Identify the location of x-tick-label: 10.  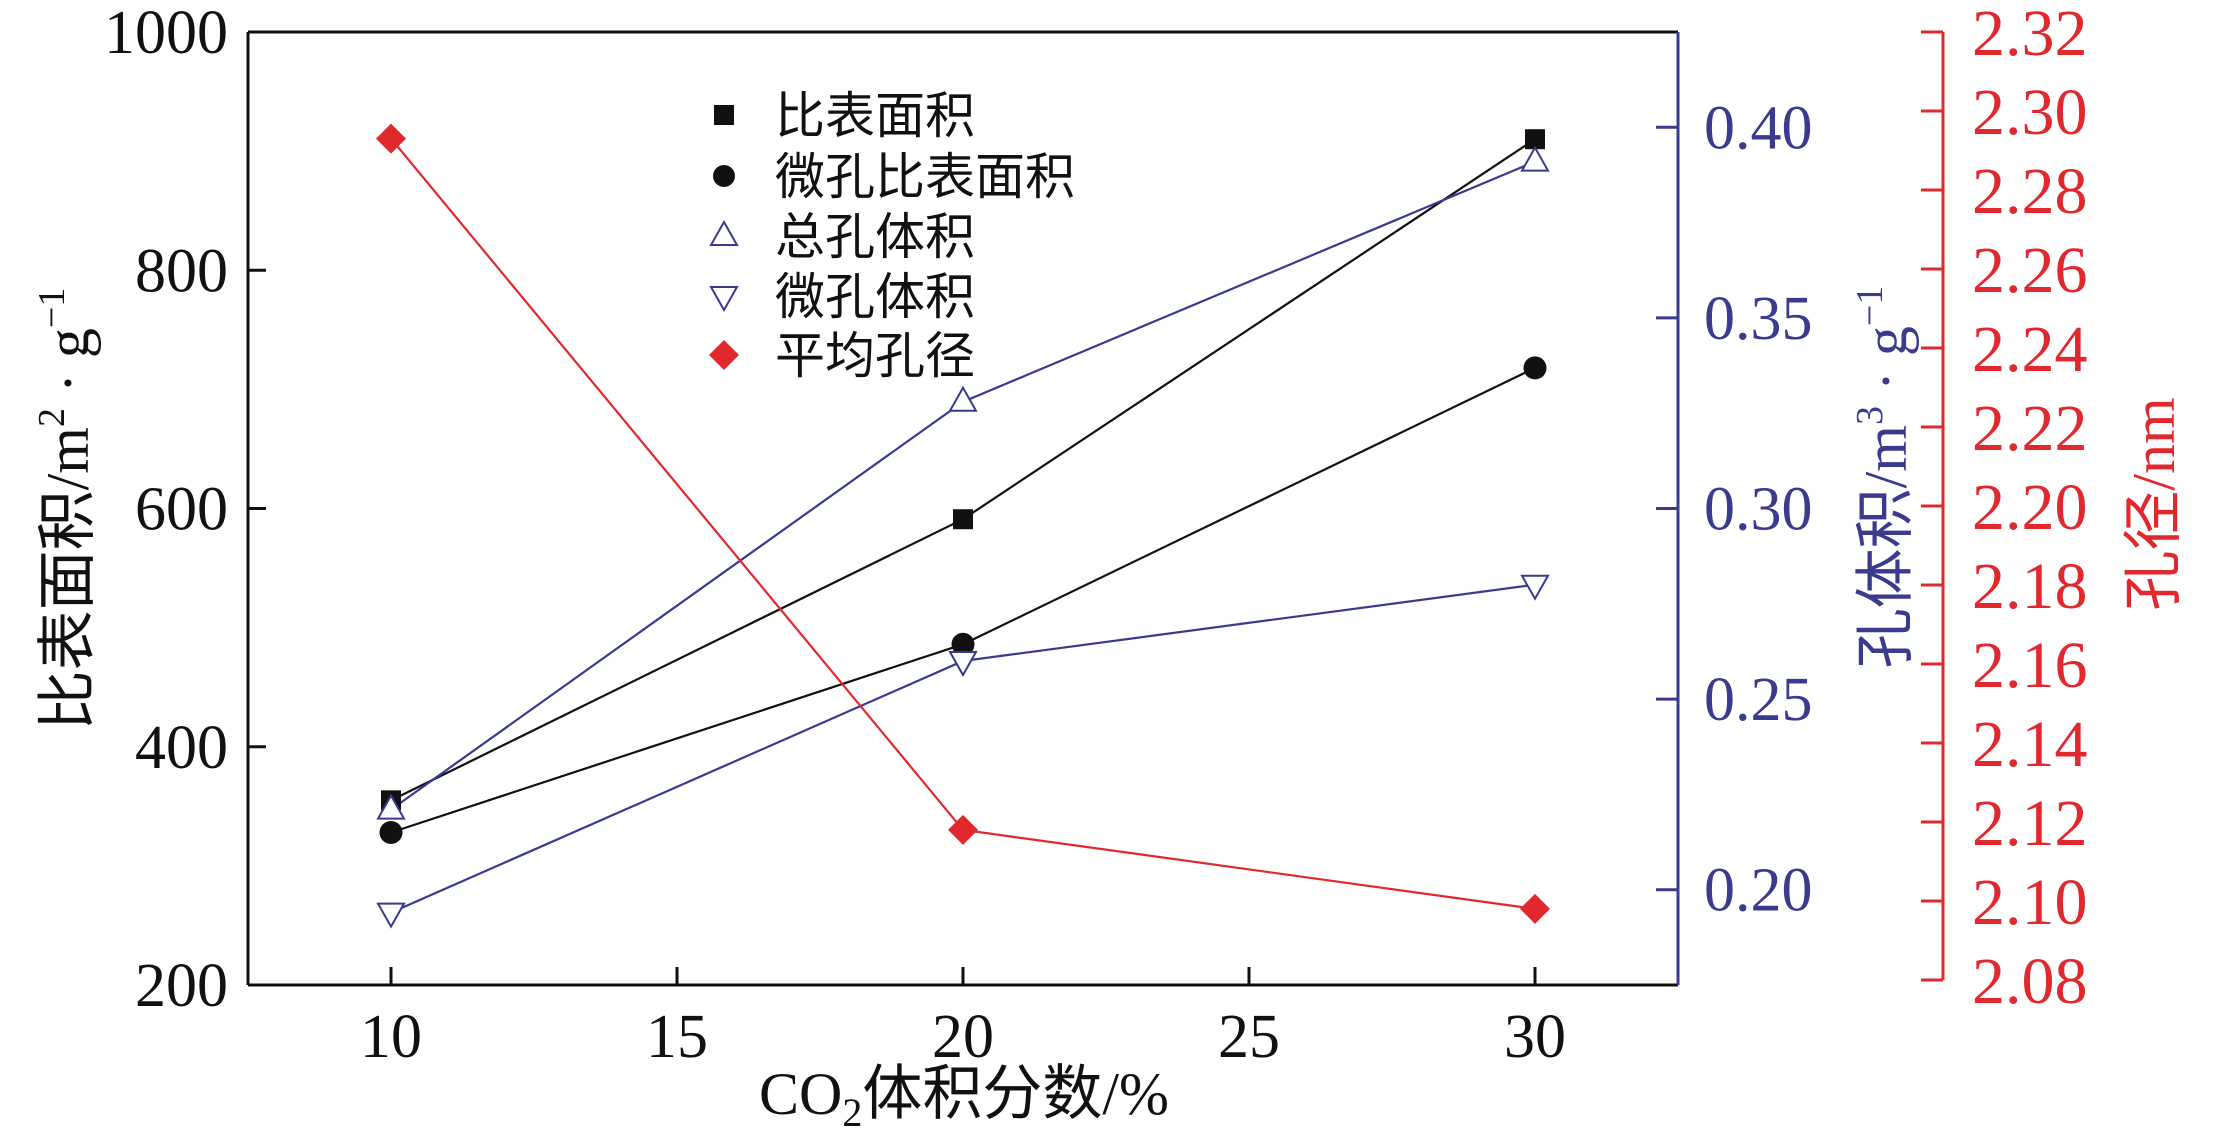
(391, 1037).